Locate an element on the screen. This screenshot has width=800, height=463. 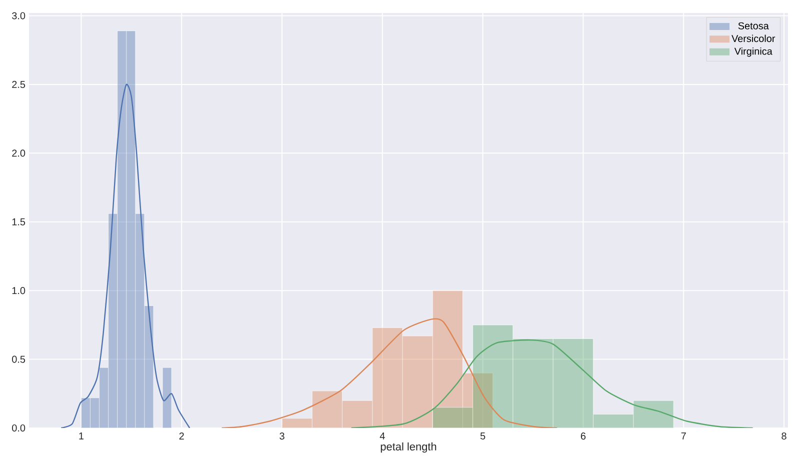
x-tick-label: 4 is located at coordinates (382, 436).